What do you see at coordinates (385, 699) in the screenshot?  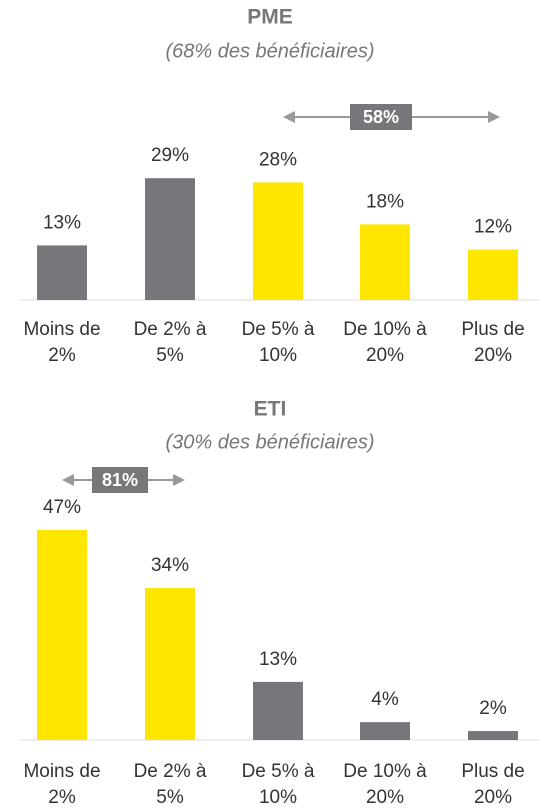 I see `data-label: 4%` at bounding box center [385, 699].